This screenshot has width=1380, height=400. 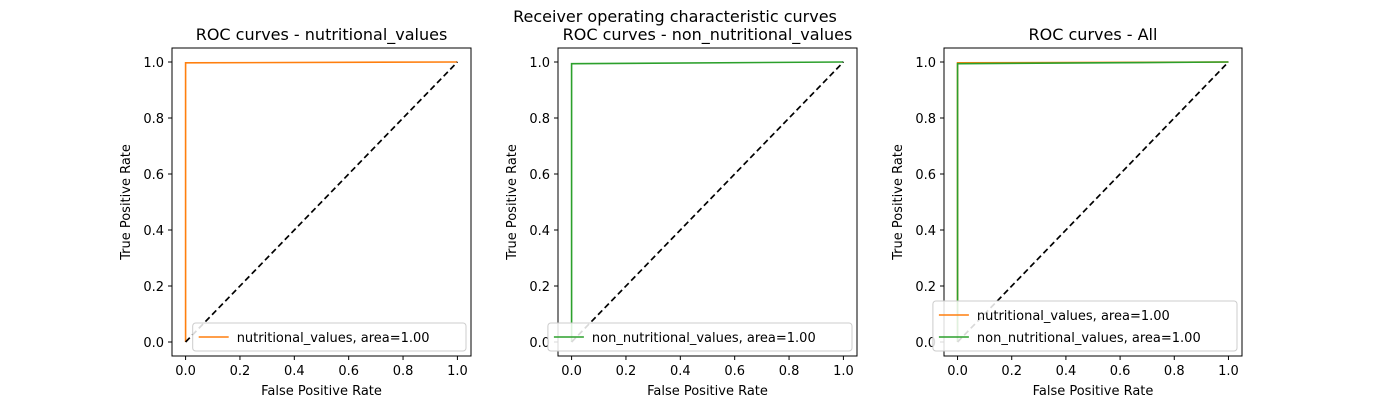 I want to click on legend: nutritional_values, area=1.00, so click(x=329, y=337).